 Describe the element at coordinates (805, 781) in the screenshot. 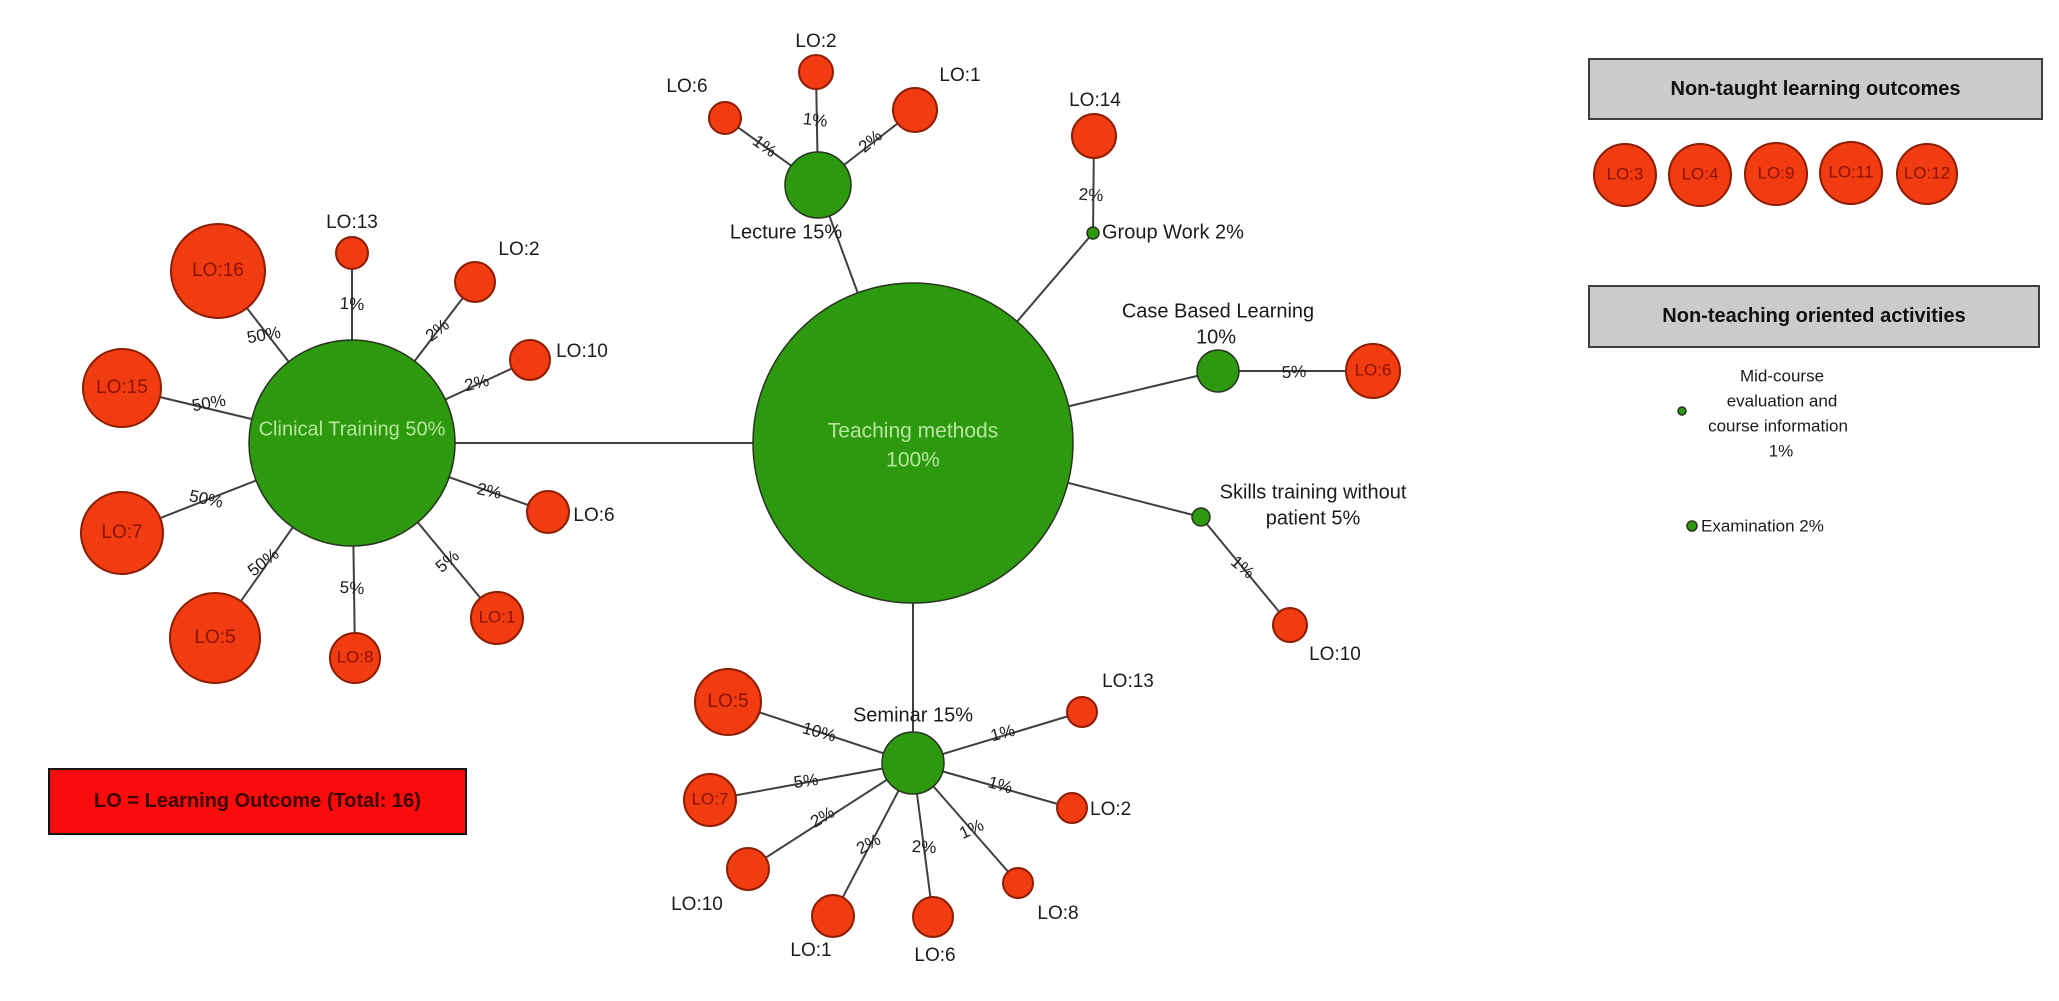

I see `edge-seminar-lo7-label: 5%` at that location.